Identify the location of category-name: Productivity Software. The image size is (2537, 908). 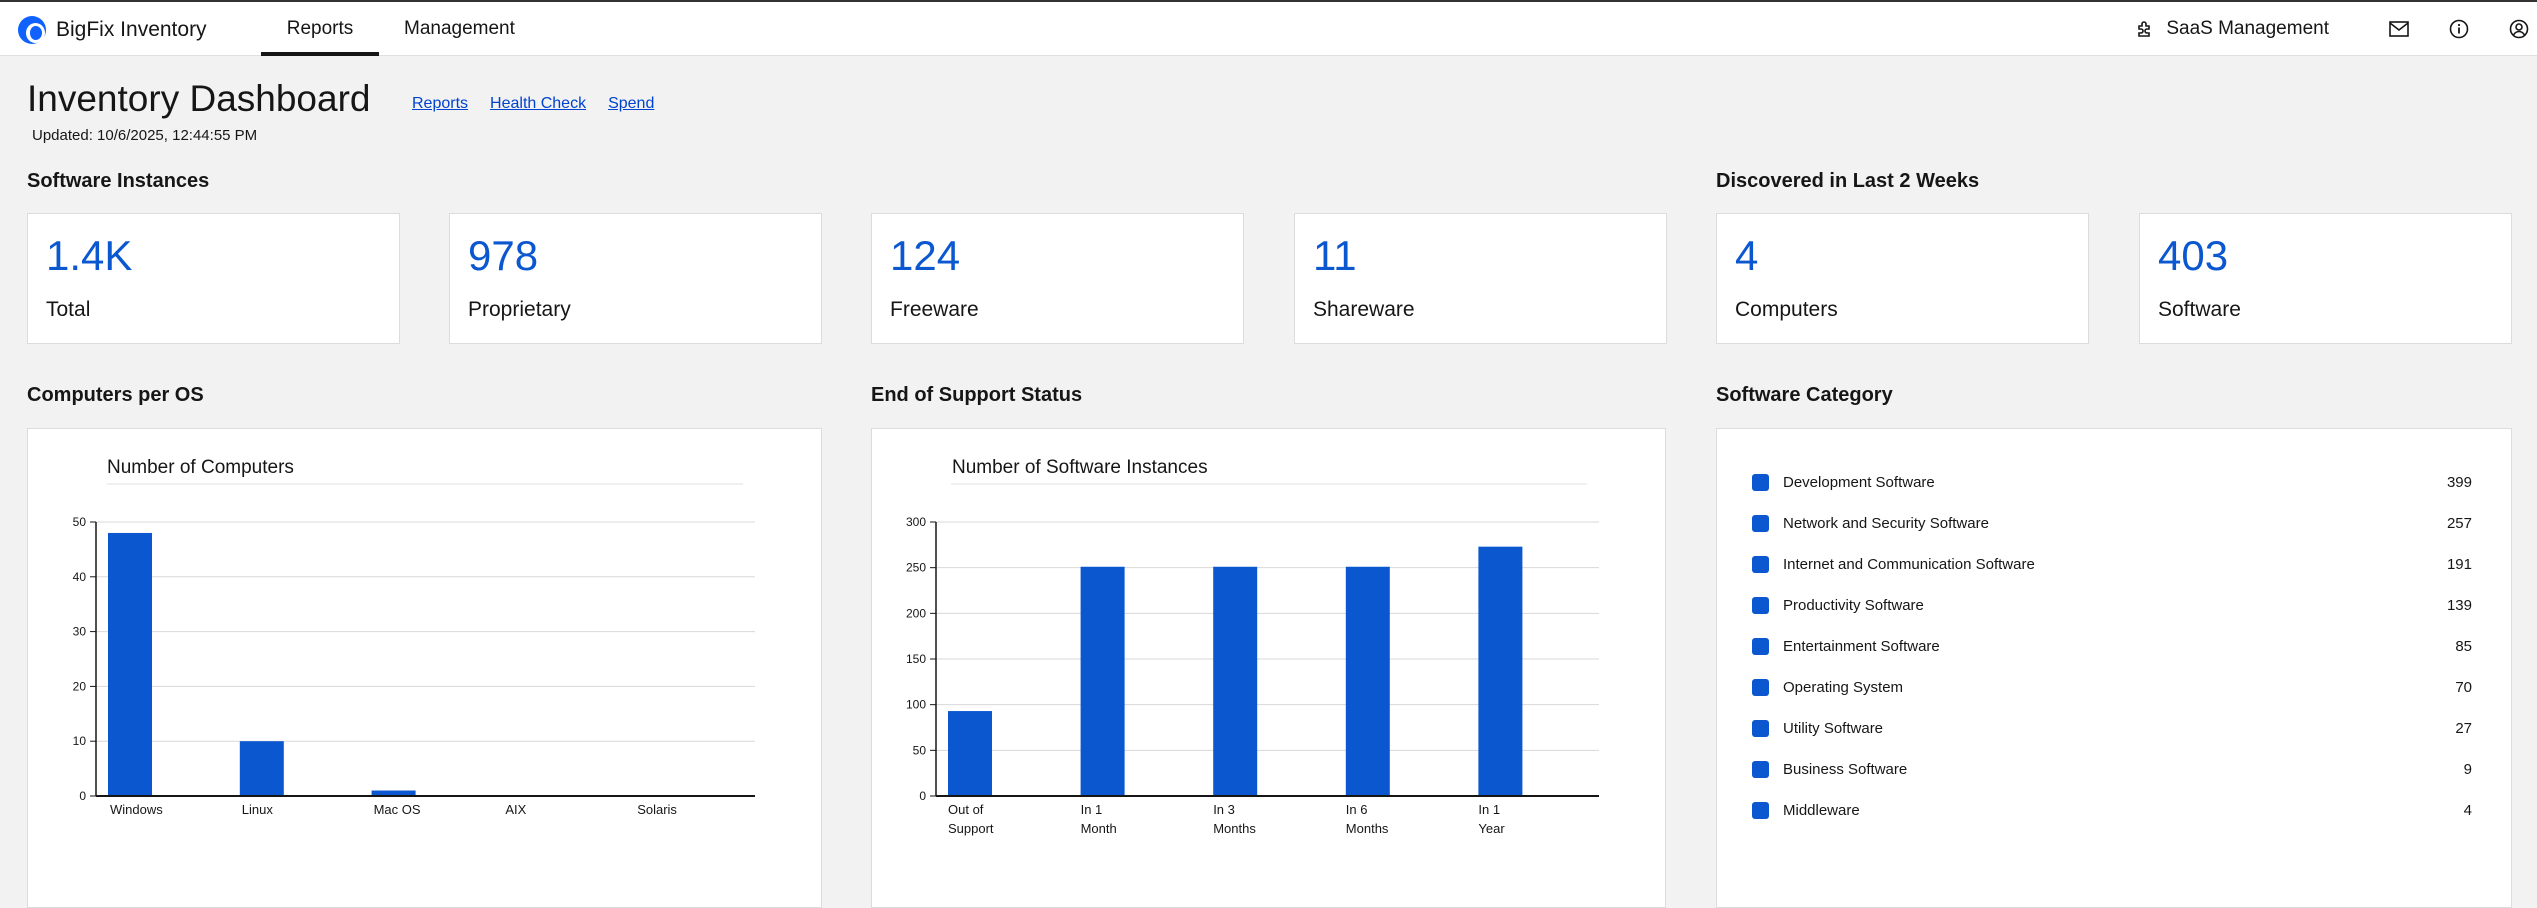
(1853, 605).